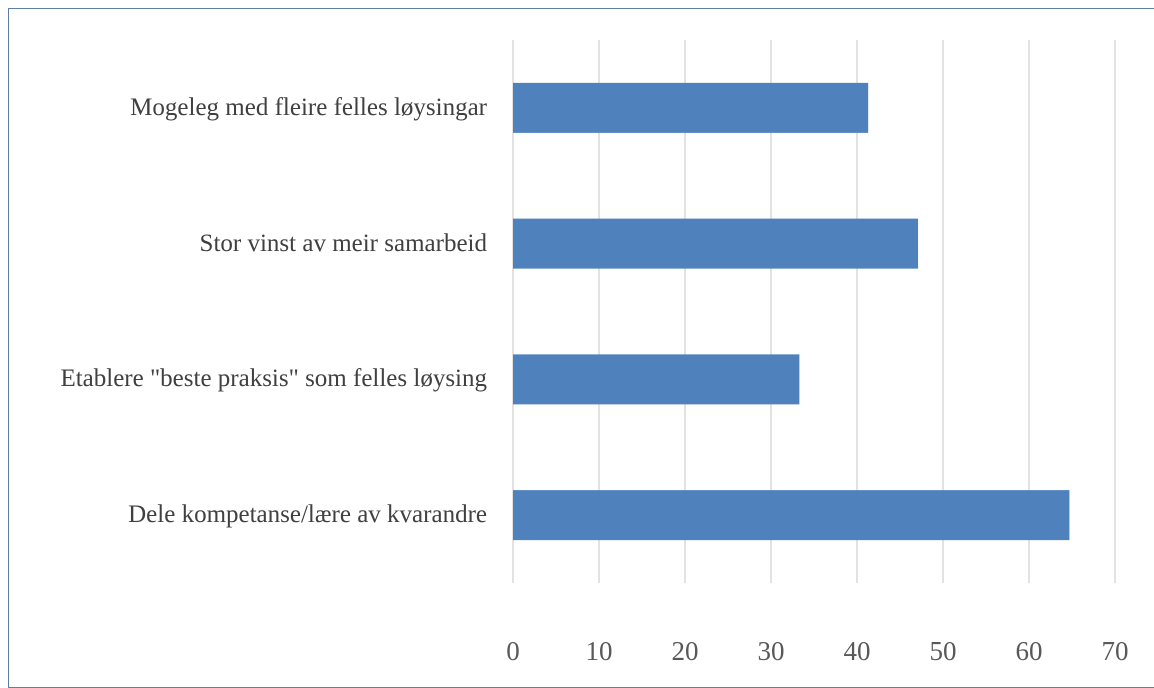 The height and width of the screenshot is (688, 1154). I want to click on x-tick-label: 50, so click(943, 651).